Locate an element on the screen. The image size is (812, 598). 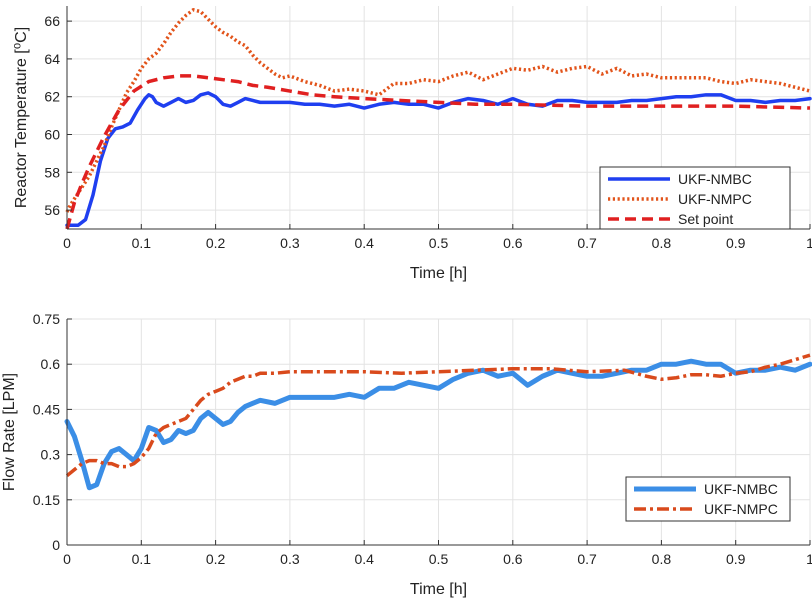
legend: UKF-NMBC UKF-NMPC is located at coordinates (708, 499).